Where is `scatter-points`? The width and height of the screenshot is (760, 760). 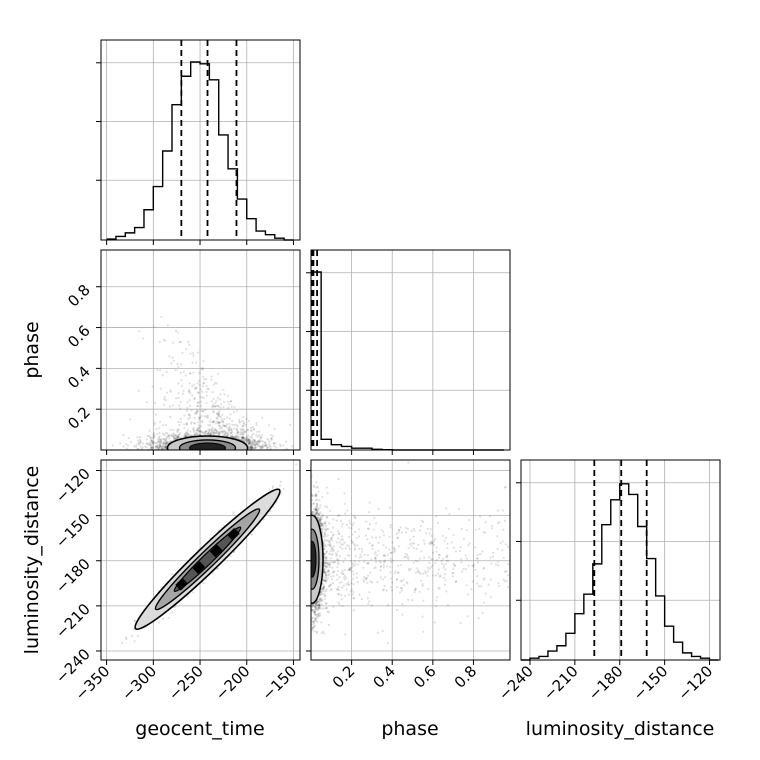 scatter-points is located at coordinates (209, 382).